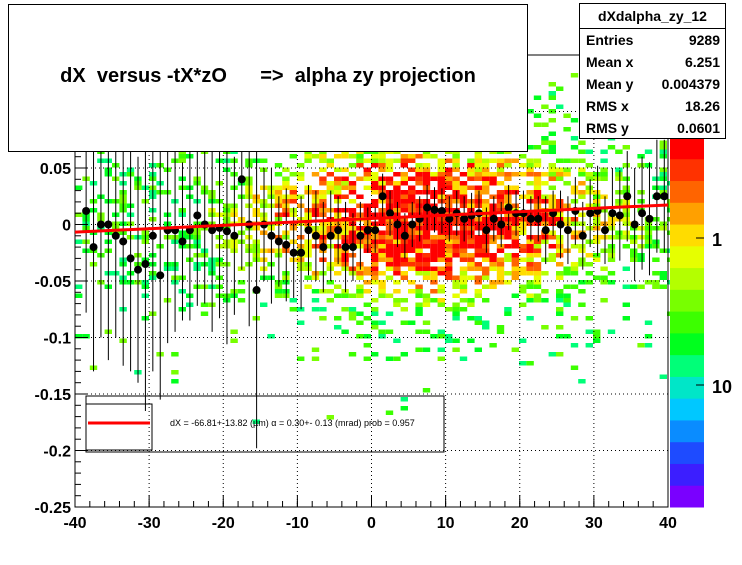 This screenshot has width=742, height=565. I want to click on y-tick-label: -0.1, so click(57, 339).